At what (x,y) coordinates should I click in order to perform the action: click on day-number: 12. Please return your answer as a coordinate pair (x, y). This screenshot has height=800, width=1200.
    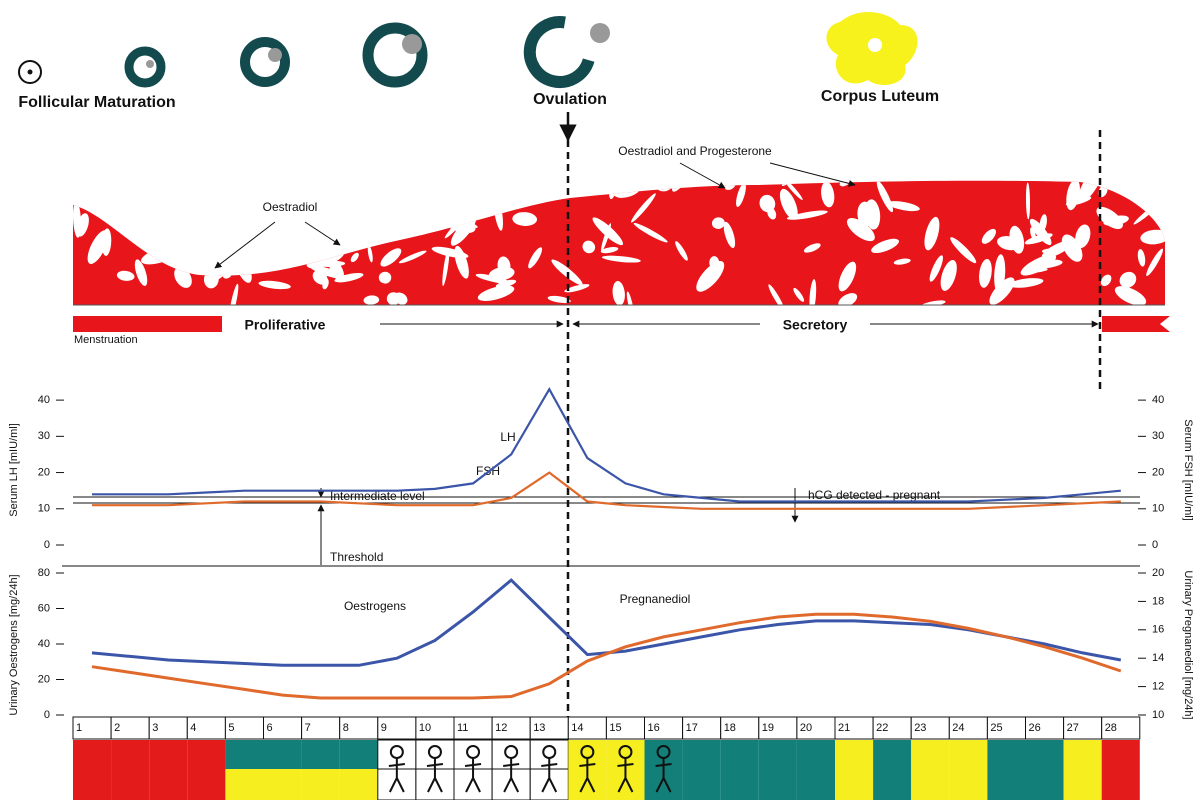
    Looking at the image, I should click on (501, 728).